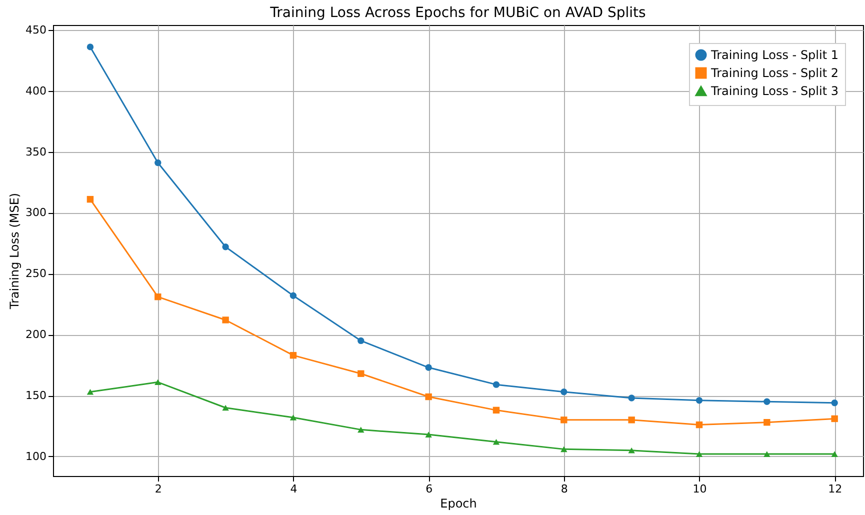 The image size is (865, 515). I want to click on y-tick-label: 350, so click(36, 151).